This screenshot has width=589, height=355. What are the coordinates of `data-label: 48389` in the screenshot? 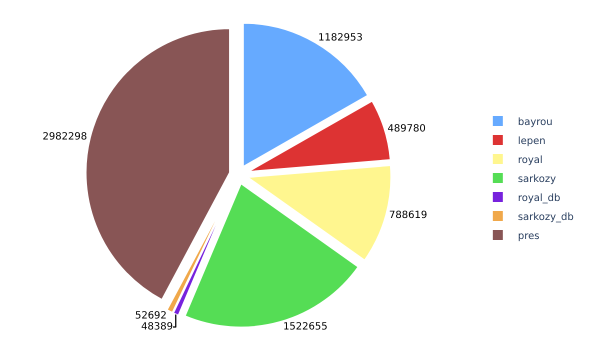 It's located at (157, 326).